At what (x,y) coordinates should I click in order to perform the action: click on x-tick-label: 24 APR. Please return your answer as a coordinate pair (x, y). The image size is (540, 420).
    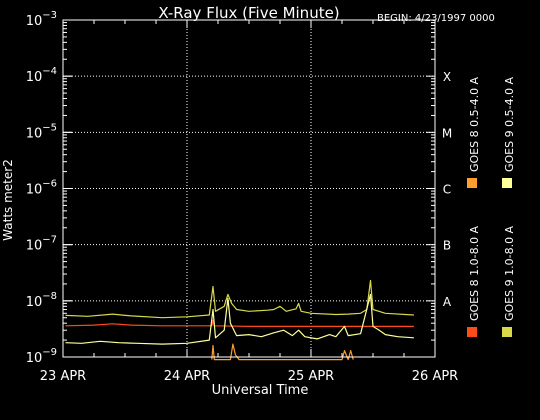
    Looking at the image, I should click on (187, 376).